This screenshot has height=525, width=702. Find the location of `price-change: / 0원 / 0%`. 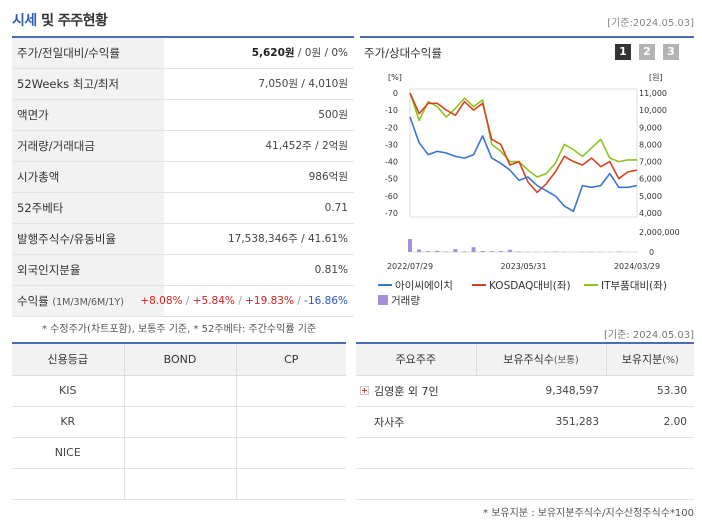

price-change: / 0원 / 0% is located at coordinates (321, 53).